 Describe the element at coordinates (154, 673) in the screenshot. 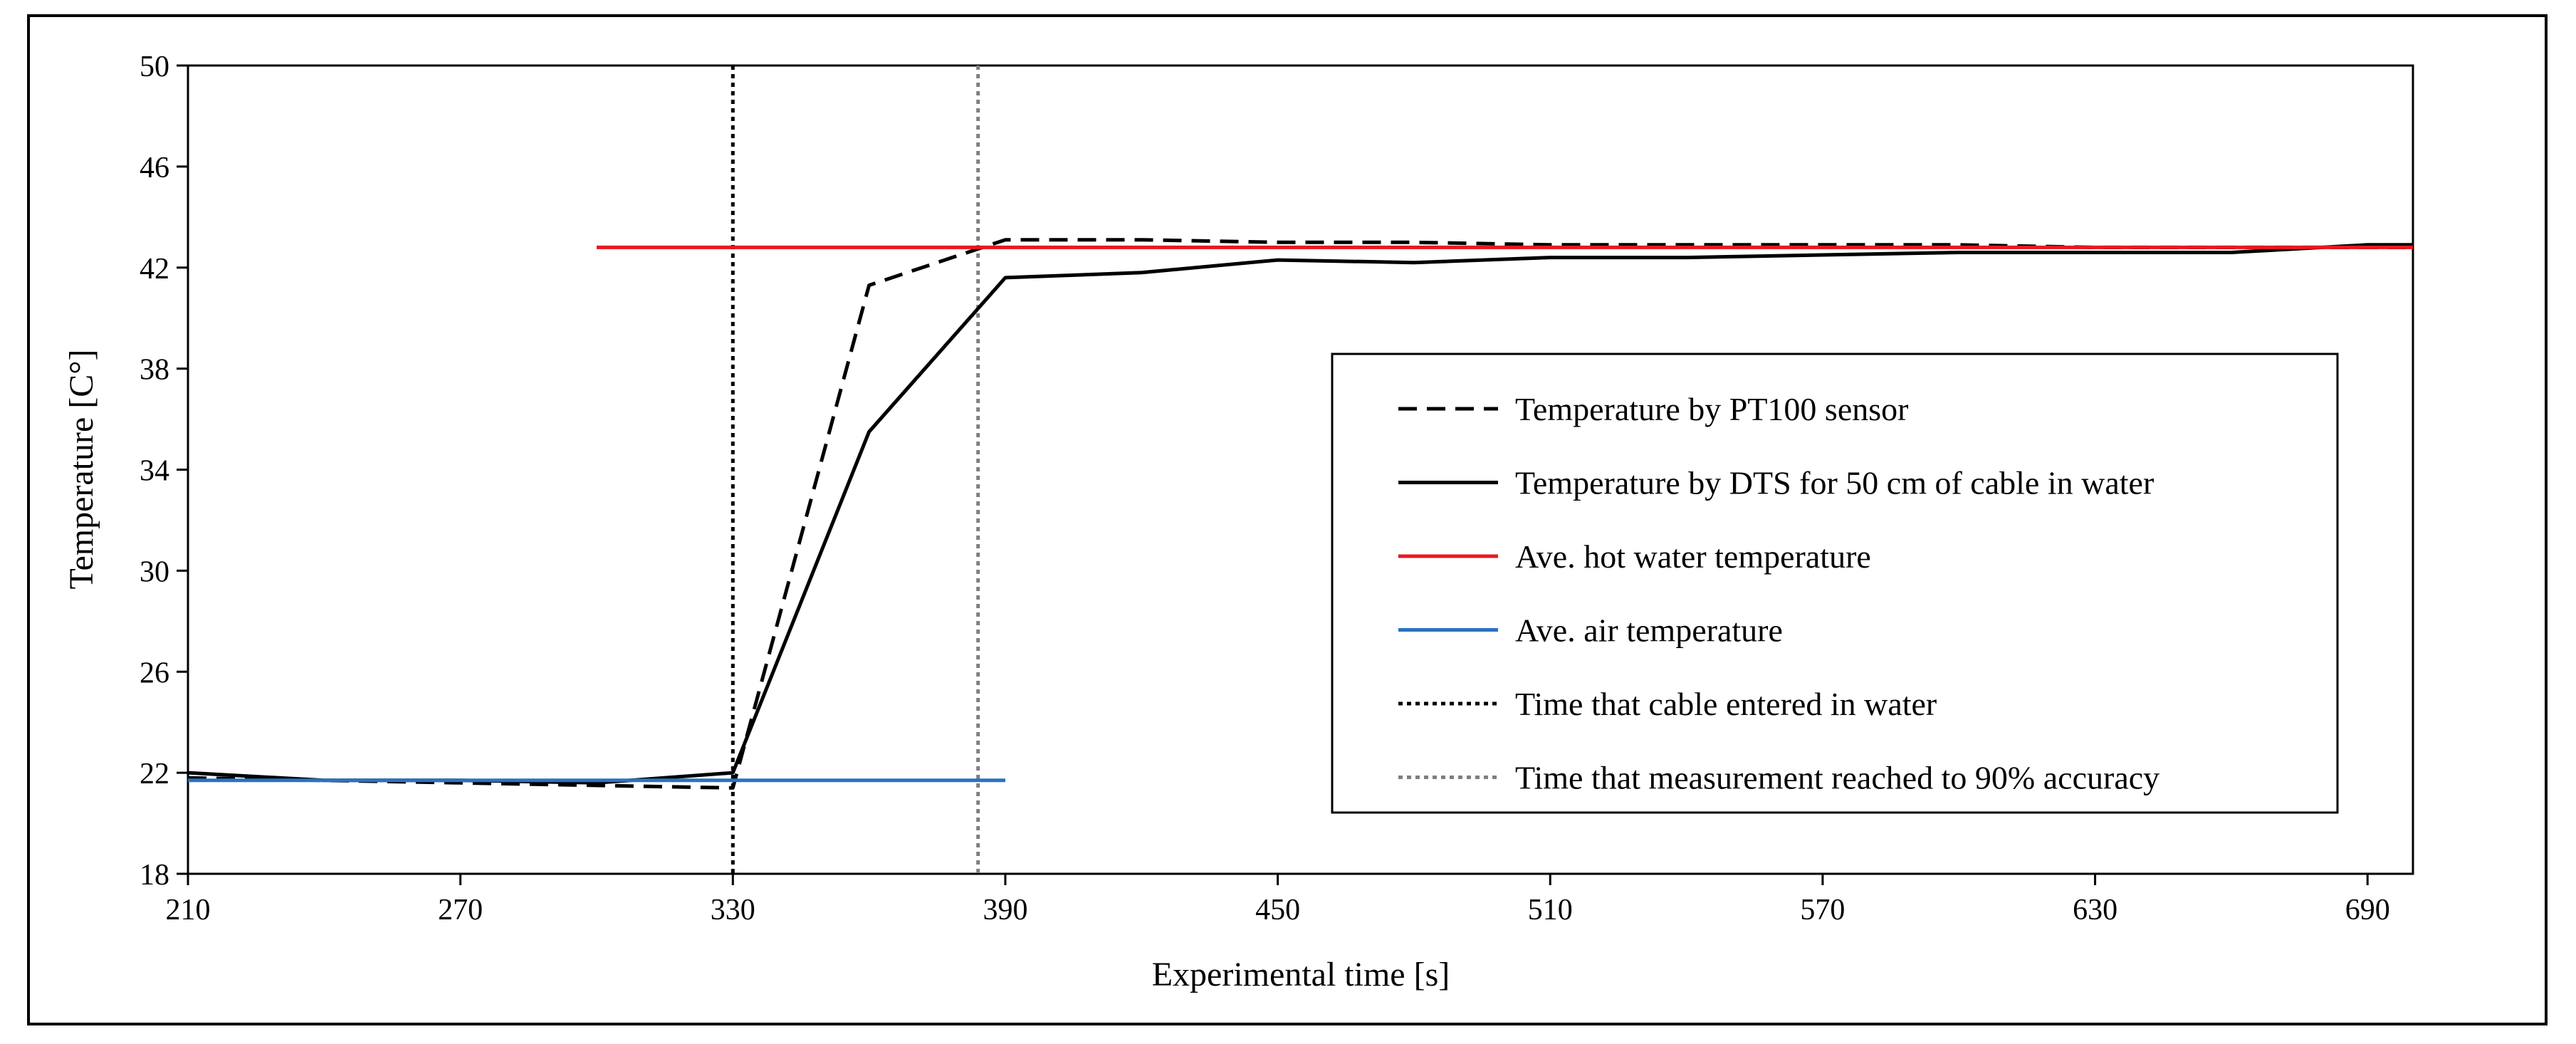

I see `y-tick-label: 26` at that location.